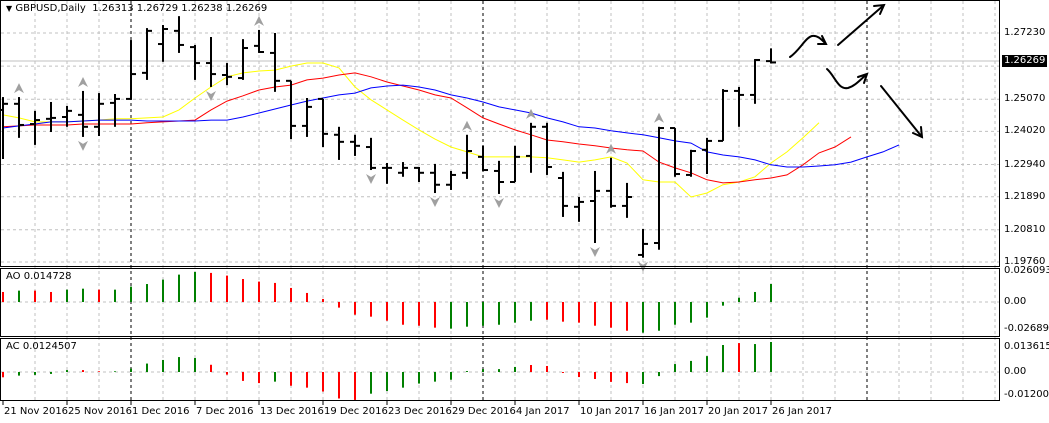 The height and width of the screenshot is (423, 1049). I want to click on ac-axis-zero: 0.00, so click(1015, 371).